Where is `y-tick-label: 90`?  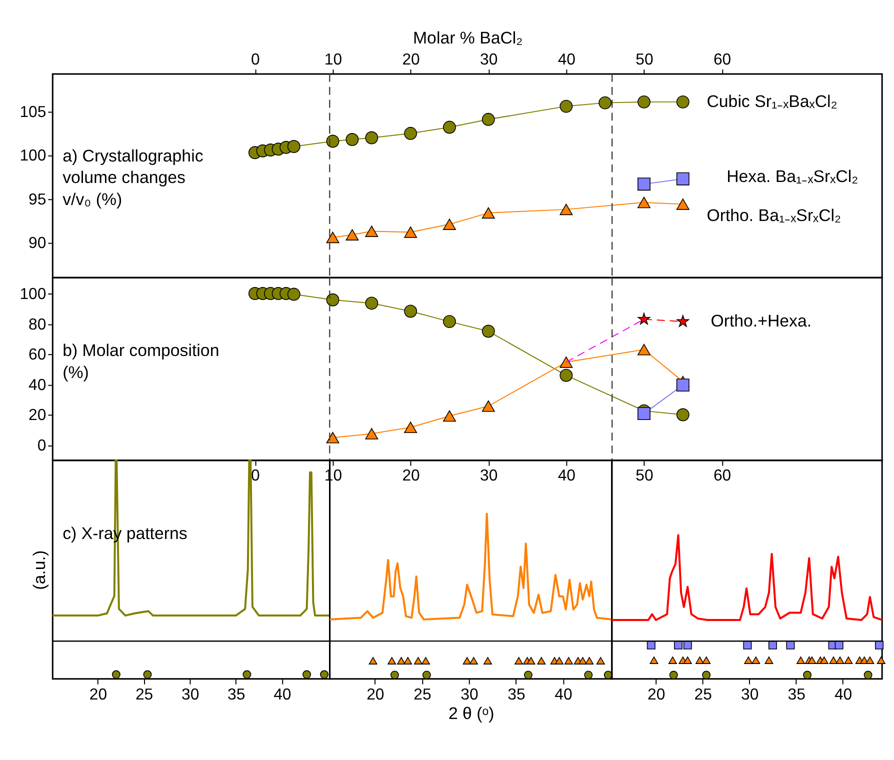 y-tick-label: 90 is located at coordinates (37, 243).